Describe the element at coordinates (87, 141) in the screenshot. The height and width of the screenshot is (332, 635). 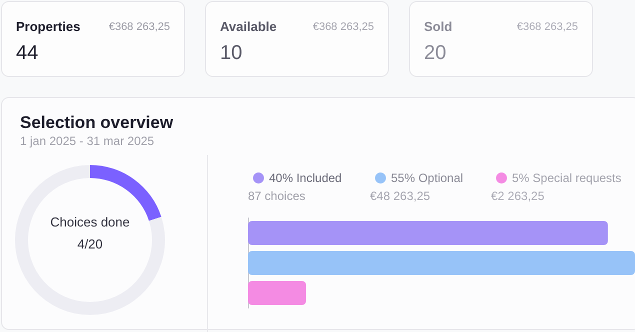
I see `chart-subtitle: 1 jan 2025 - 31 mar 2025` at that location.